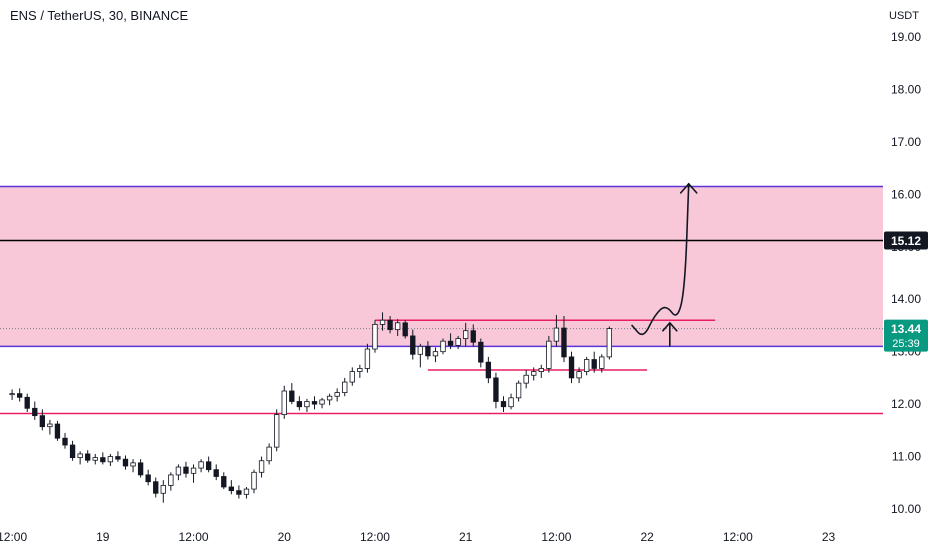 The width and height of the screenshot is (932, 550). Describe the element at coordinates (906, 344) in the screenshot. I see `last-price-countdown: 25:39` at that location.